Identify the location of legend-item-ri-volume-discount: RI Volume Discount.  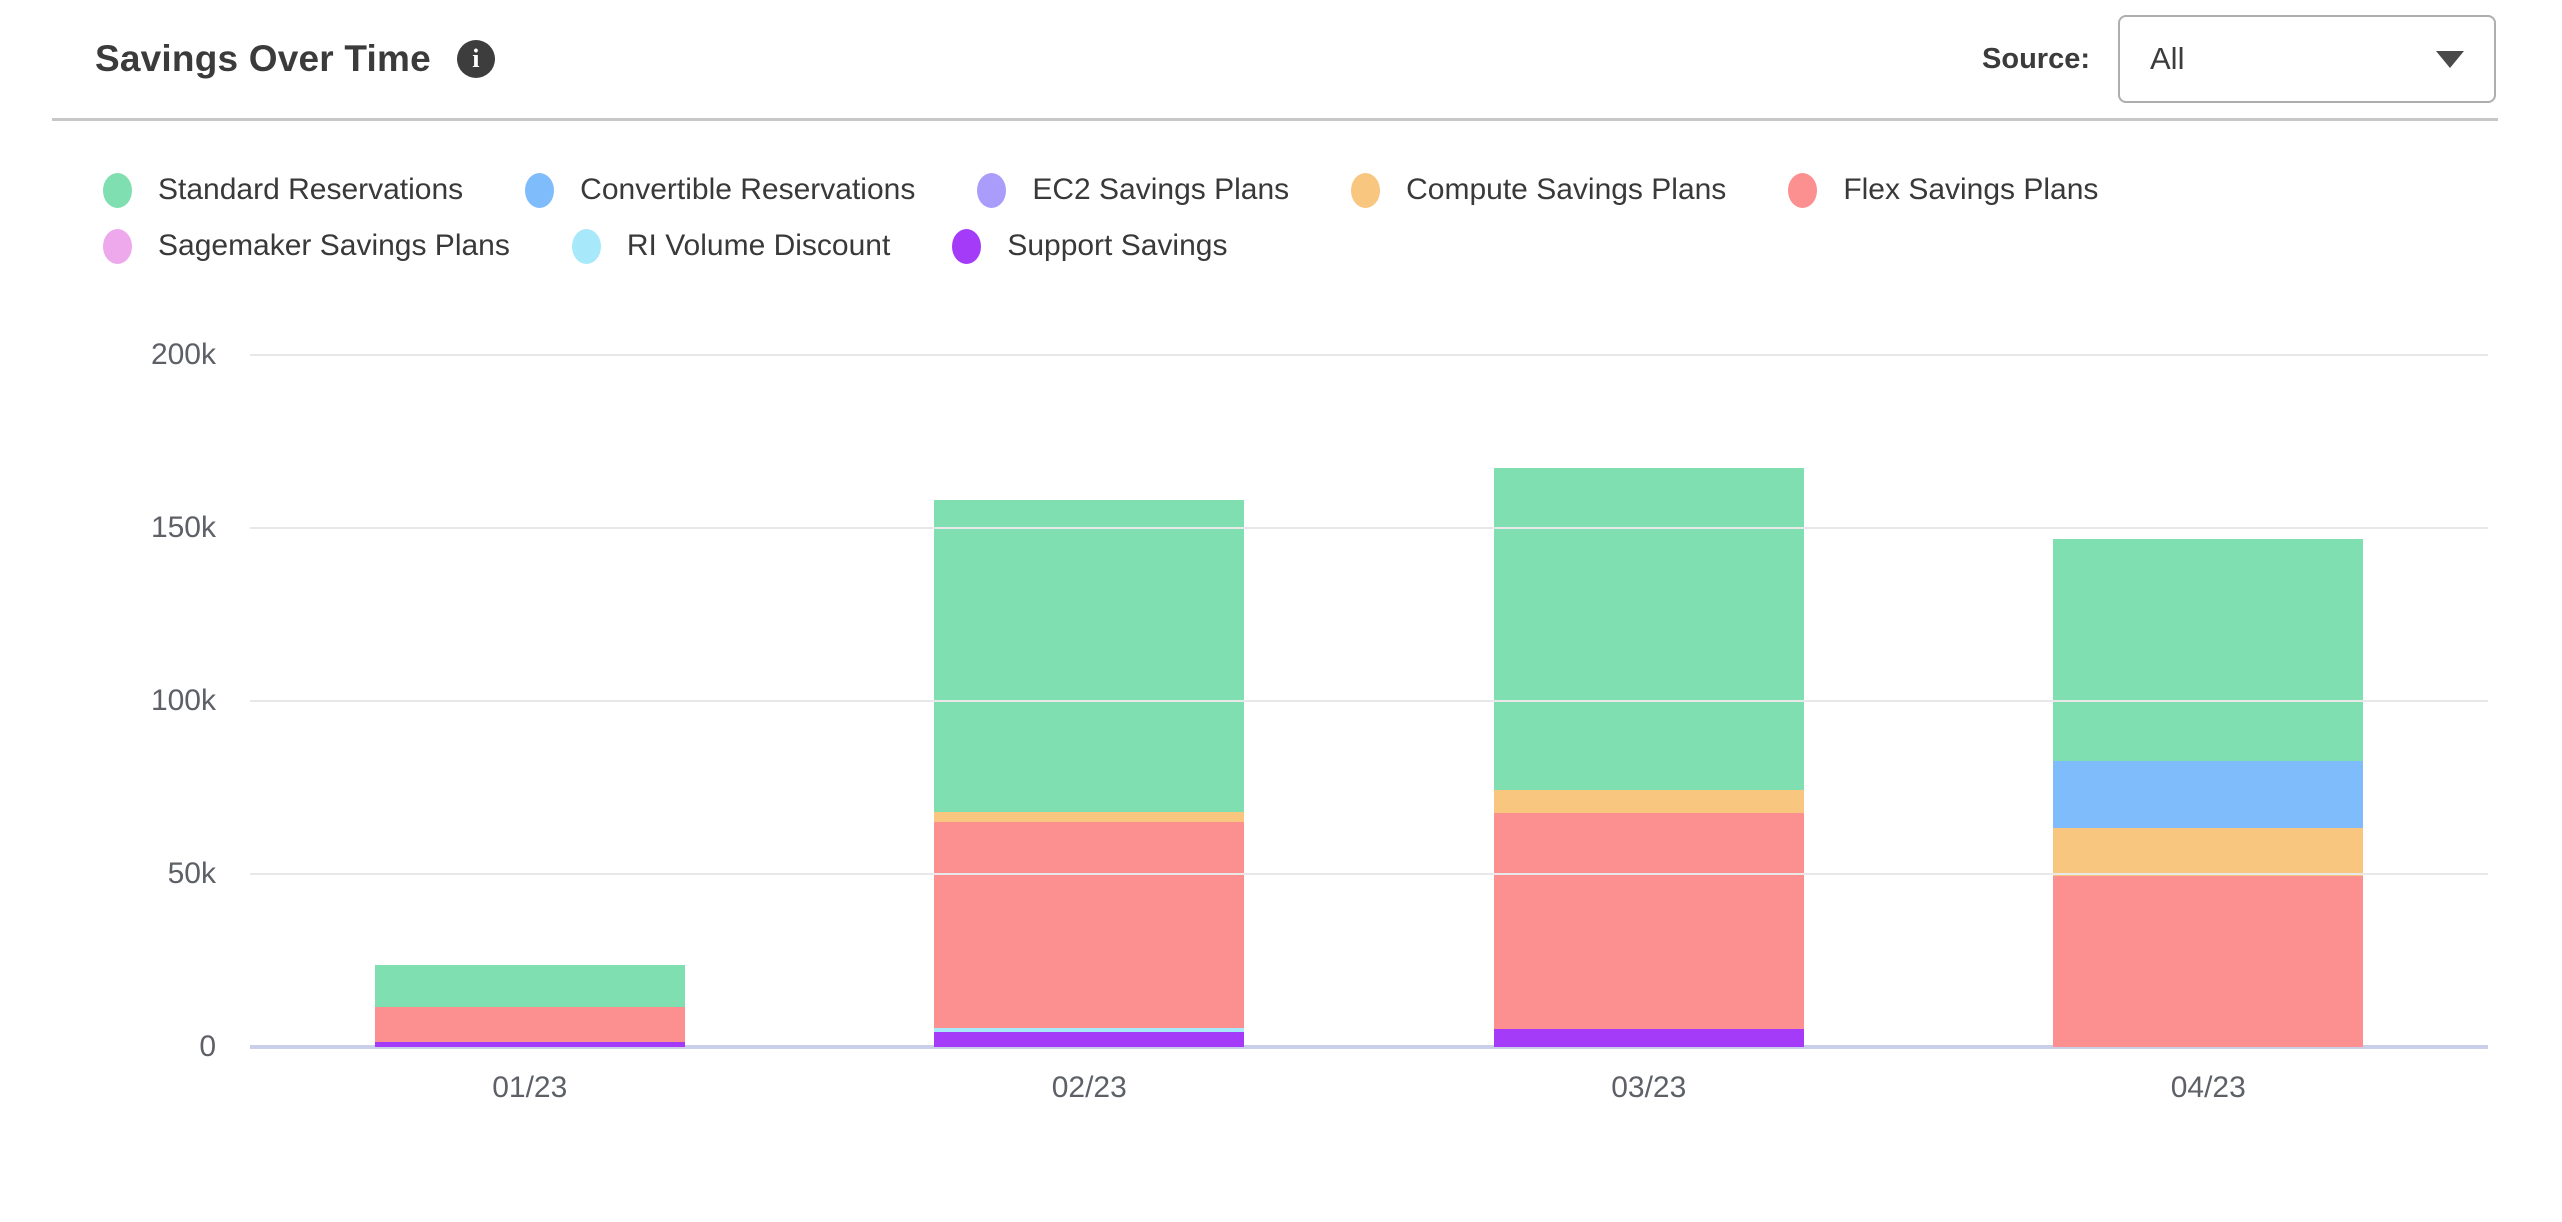
(731, 246).